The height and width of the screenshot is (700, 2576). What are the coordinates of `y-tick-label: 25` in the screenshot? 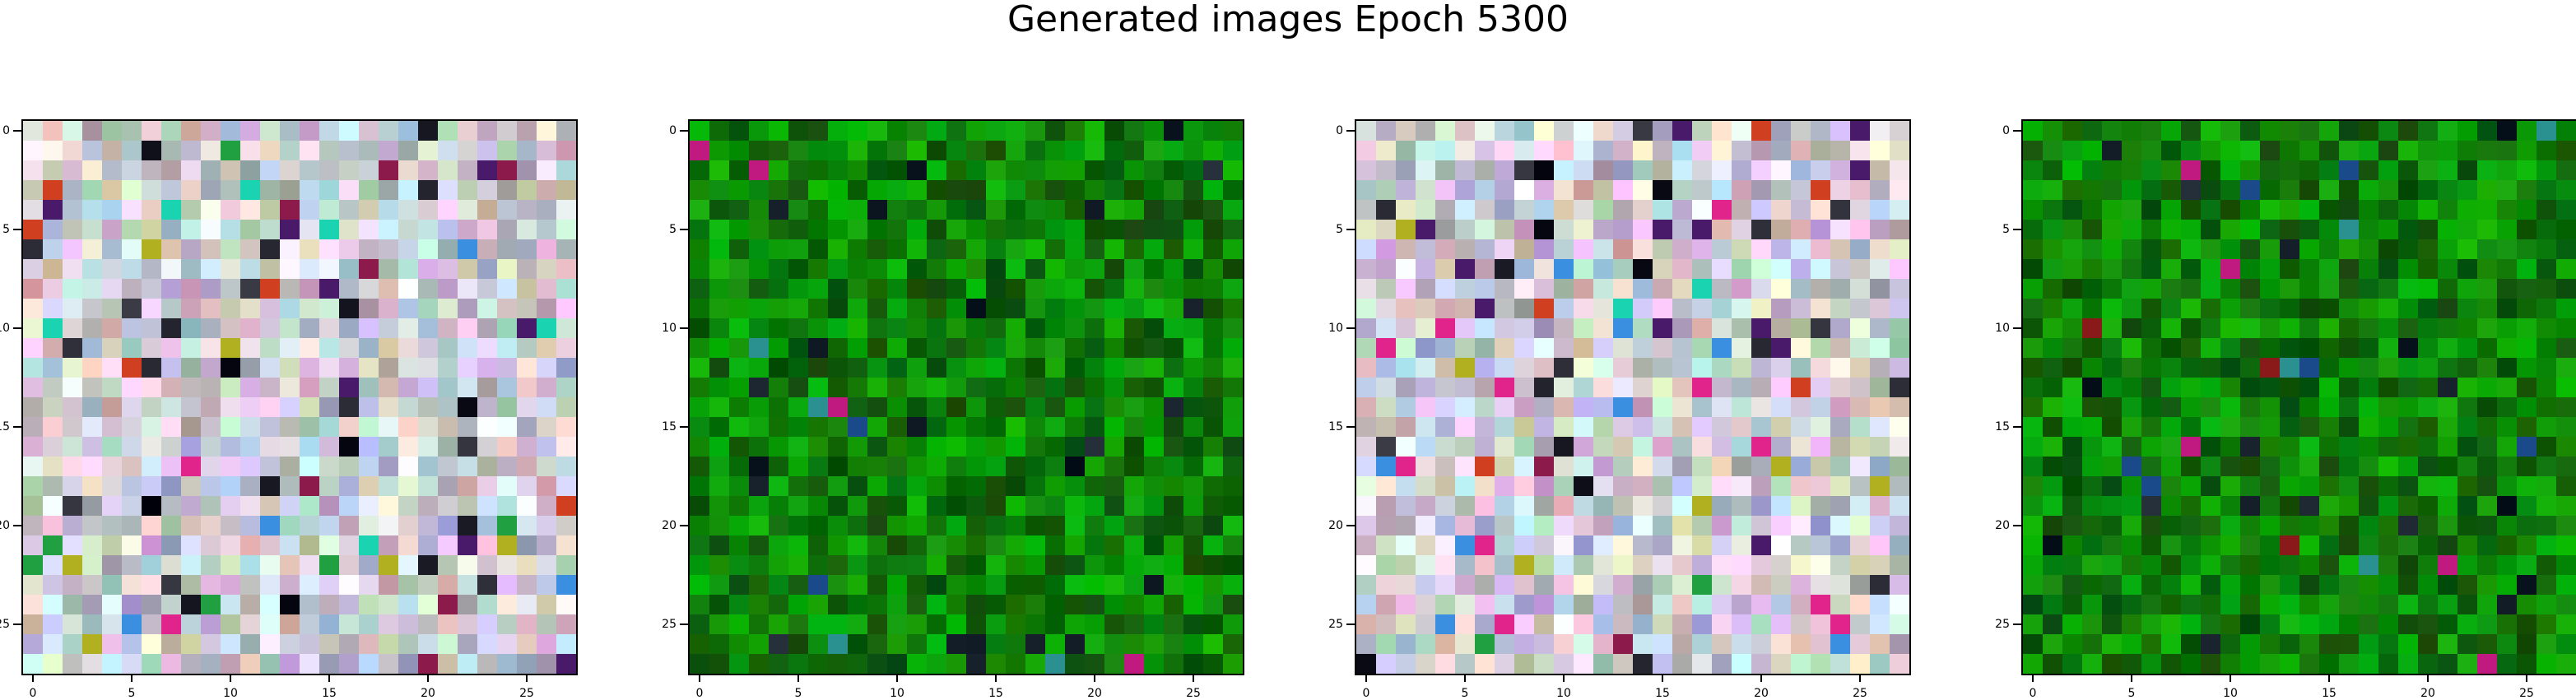 It's located at (5, 624).